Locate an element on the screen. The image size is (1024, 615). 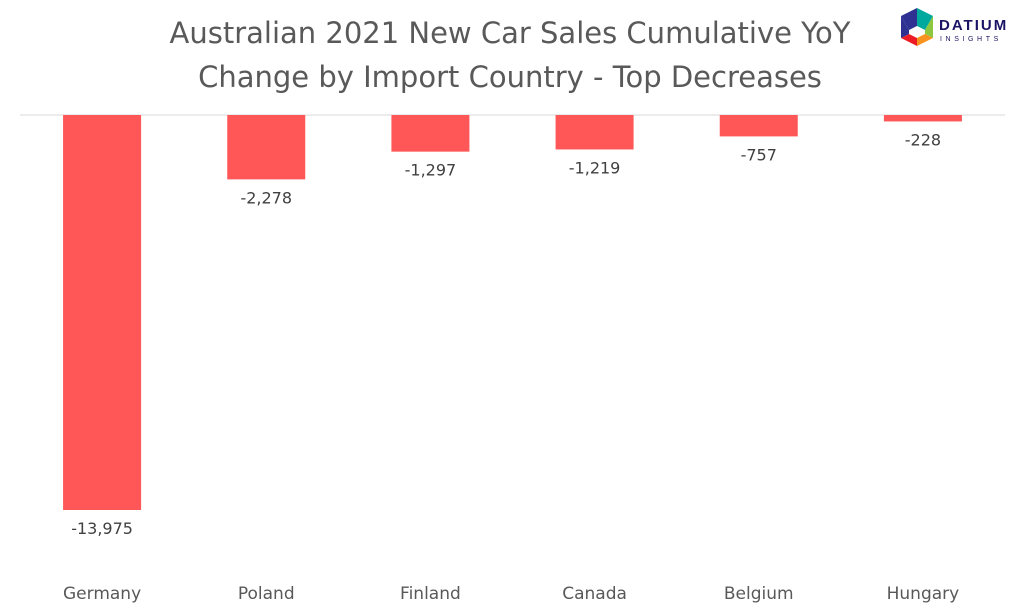
datium-insights-logo: DATIUM INSIGHTS is located at coordinates (954, 27).